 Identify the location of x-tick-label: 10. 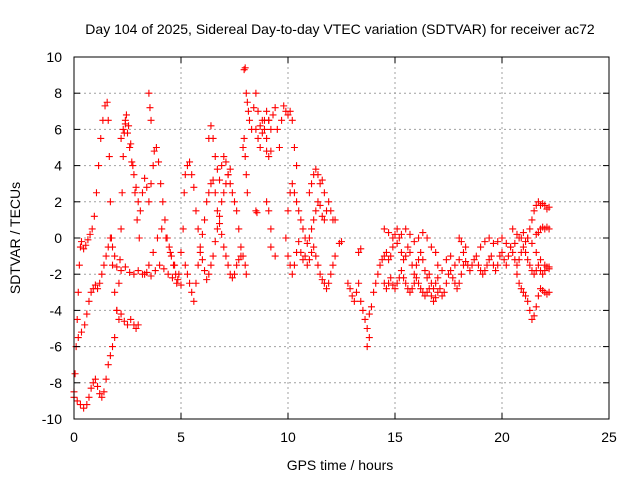
(288, 437).